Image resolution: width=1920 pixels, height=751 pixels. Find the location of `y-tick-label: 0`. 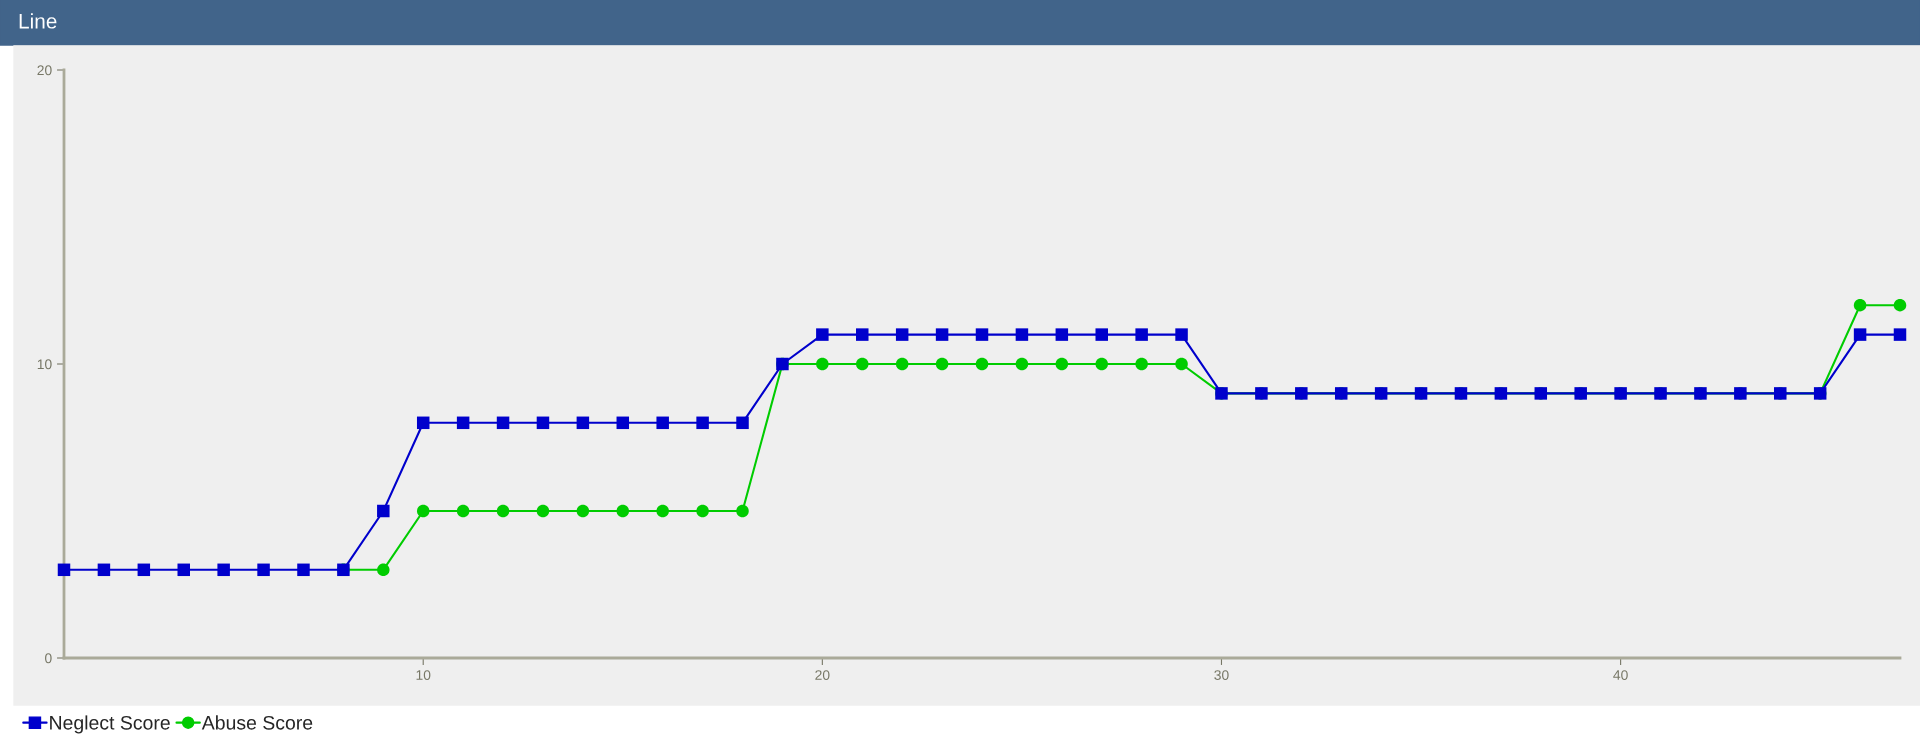

y-tick-label: 0 is located at coordinates (48, 658).